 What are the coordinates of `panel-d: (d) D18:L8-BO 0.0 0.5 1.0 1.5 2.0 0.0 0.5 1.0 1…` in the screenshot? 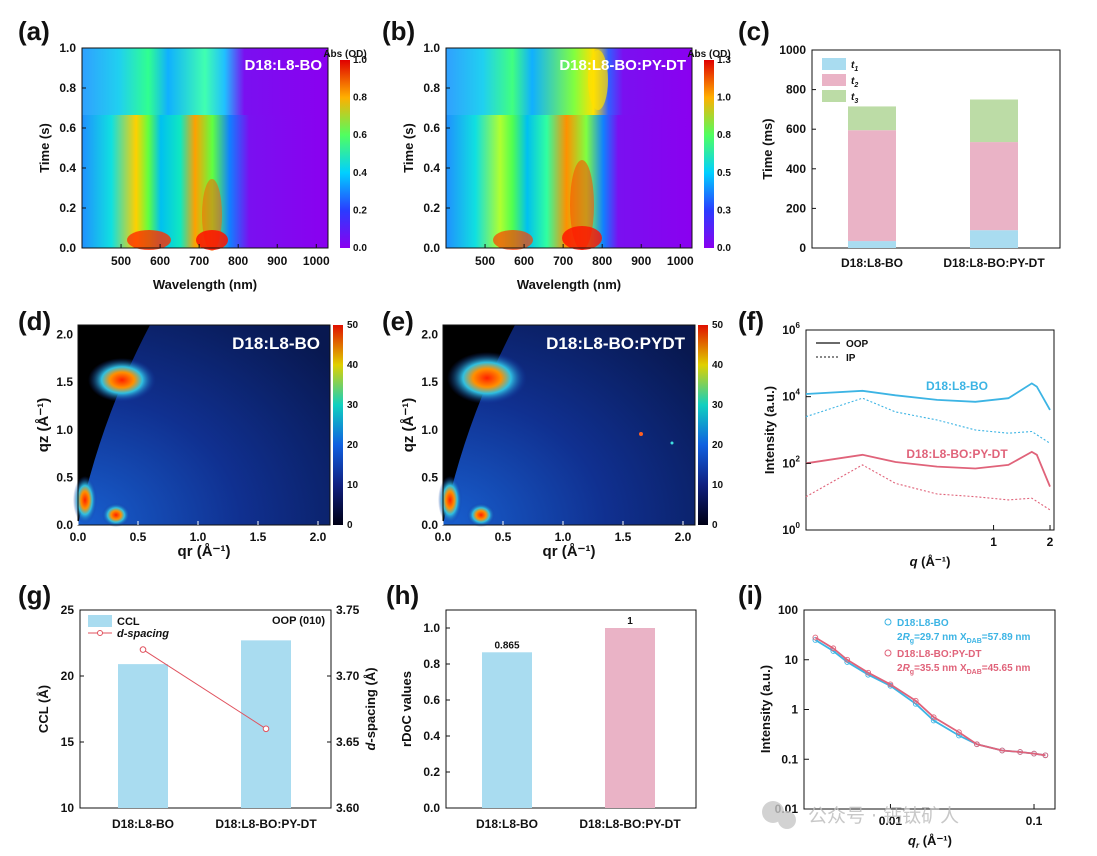 It's located at (188, 433).